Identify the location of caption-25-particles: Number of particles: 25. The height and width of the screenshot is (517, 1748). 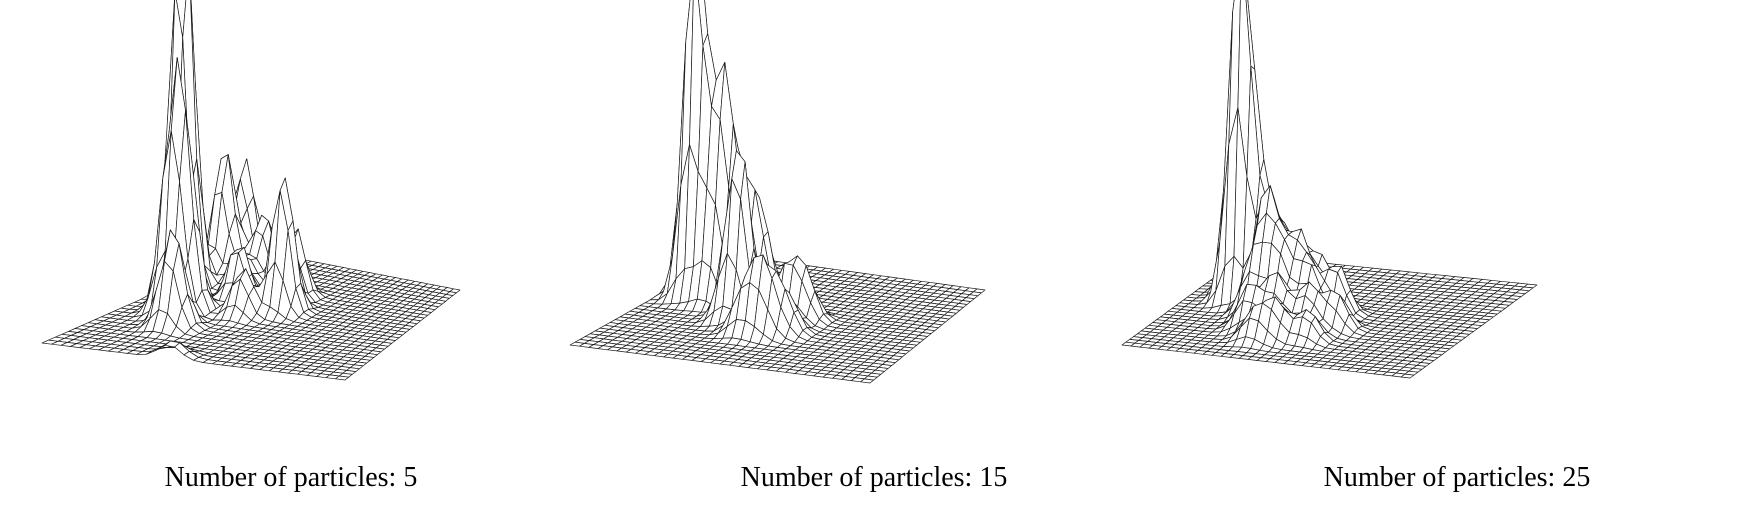
(1457, 477).